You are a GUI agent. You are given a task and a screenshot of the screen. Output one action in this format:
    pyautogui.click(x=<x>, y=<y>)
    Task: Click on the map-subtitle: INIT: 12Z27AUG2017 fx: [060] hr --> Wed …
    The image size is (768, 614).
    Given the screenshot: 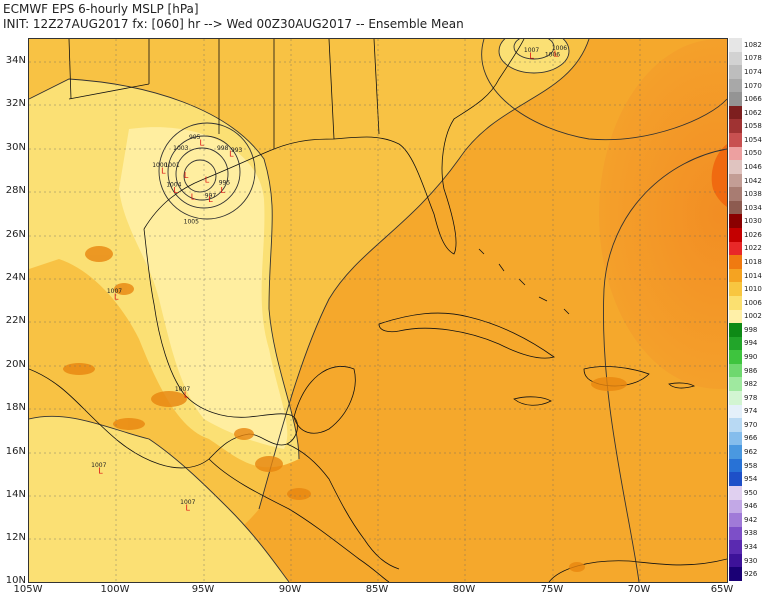 What is the action you would take?
    pyautogui.click(x=233, y=24)
    